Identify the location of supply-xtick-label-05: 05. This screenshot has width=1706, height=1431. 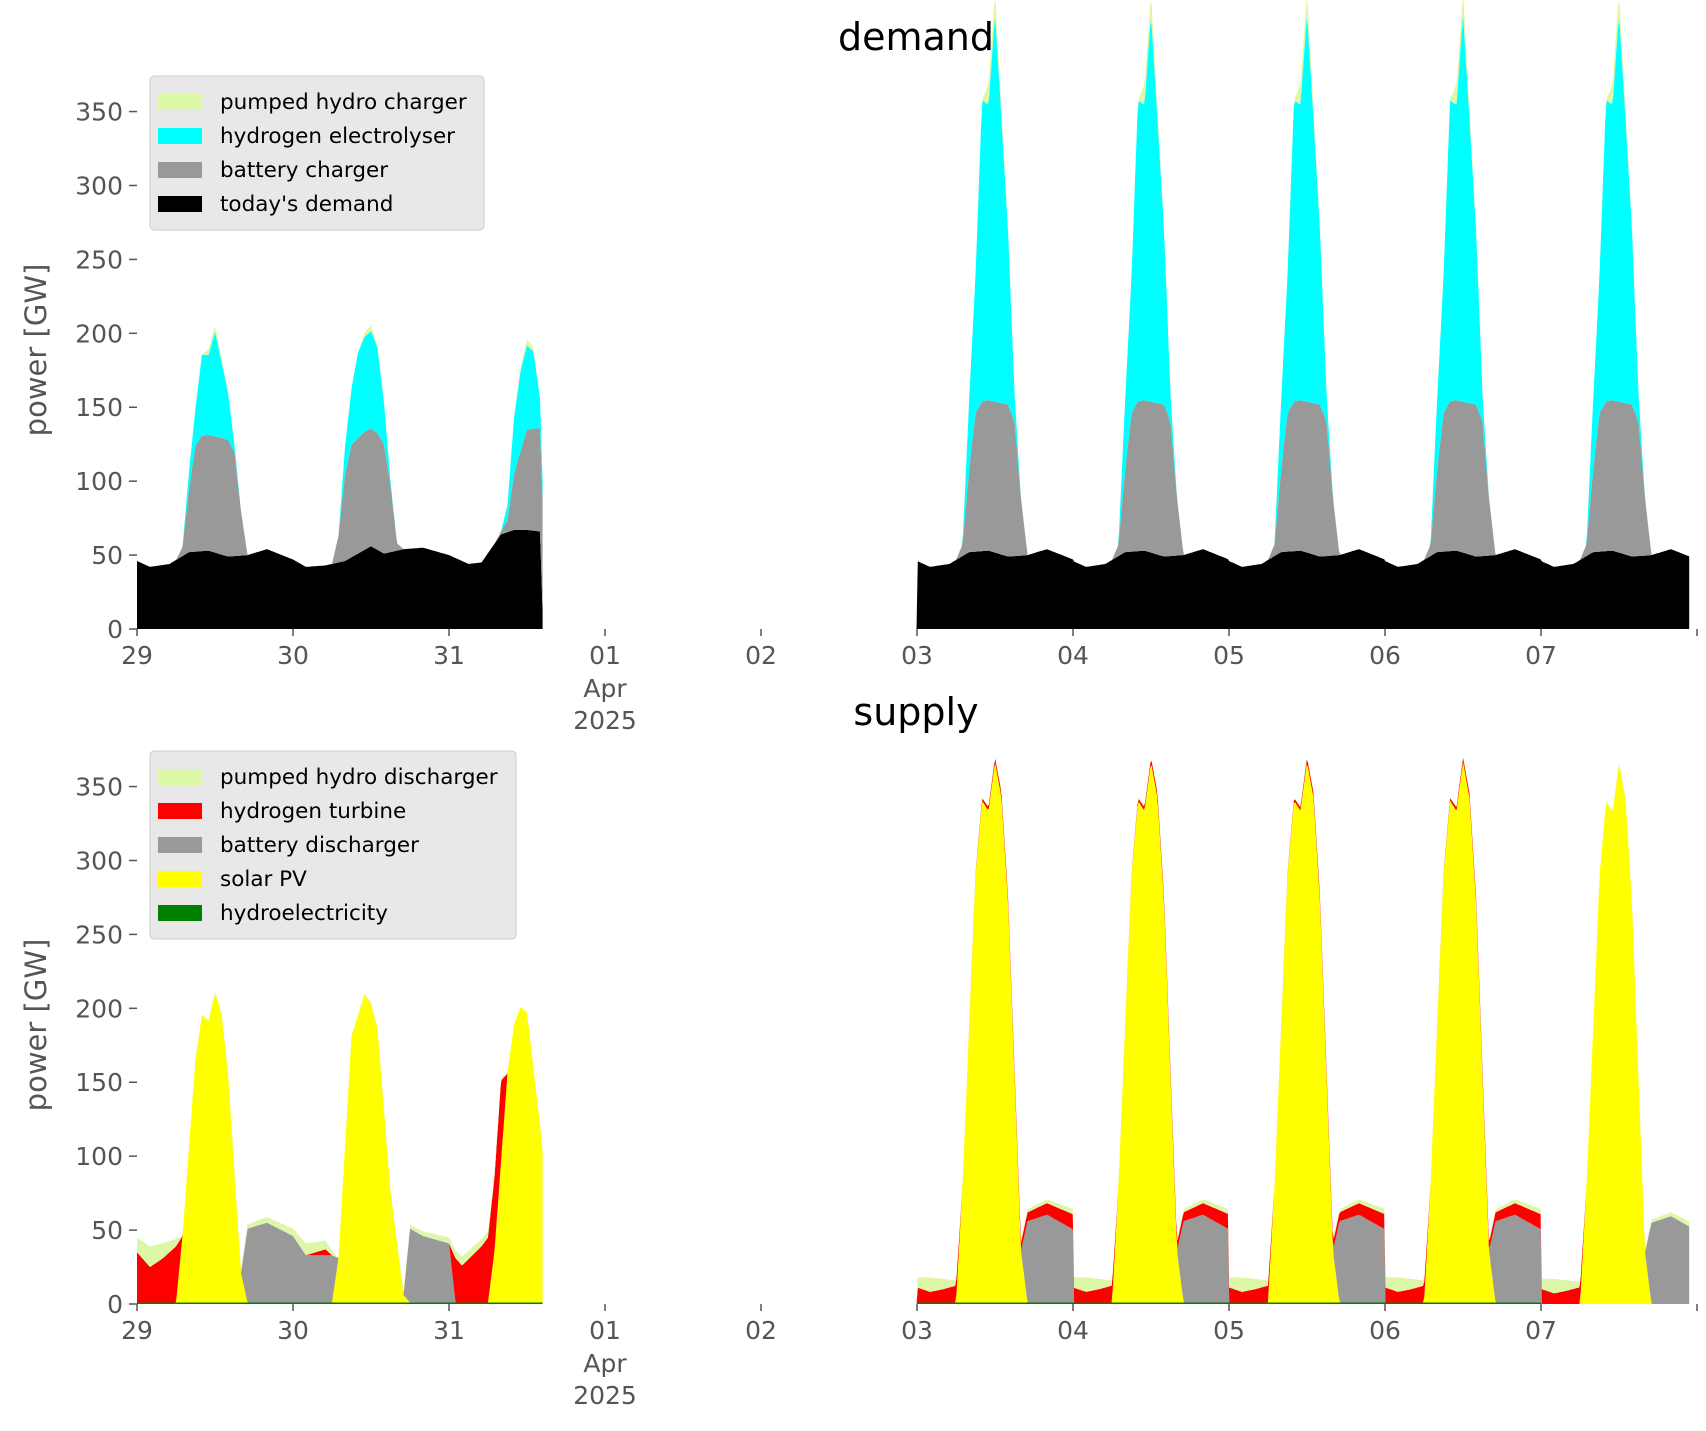
(1229, 1330).